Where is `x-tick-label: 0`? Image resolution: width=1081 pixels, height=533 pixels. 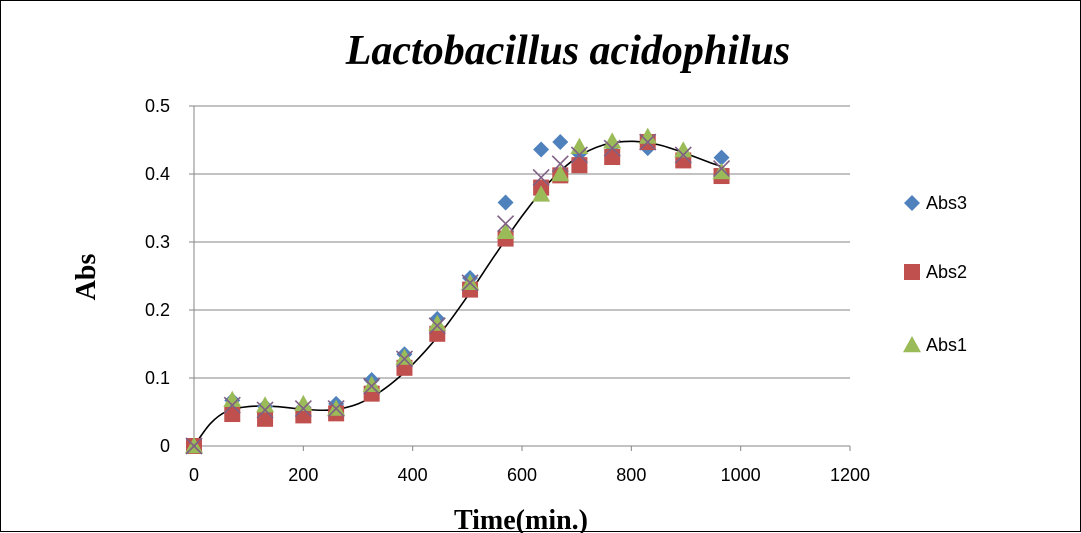
x-tick-label: 0 is located at coordinates (194, 475).